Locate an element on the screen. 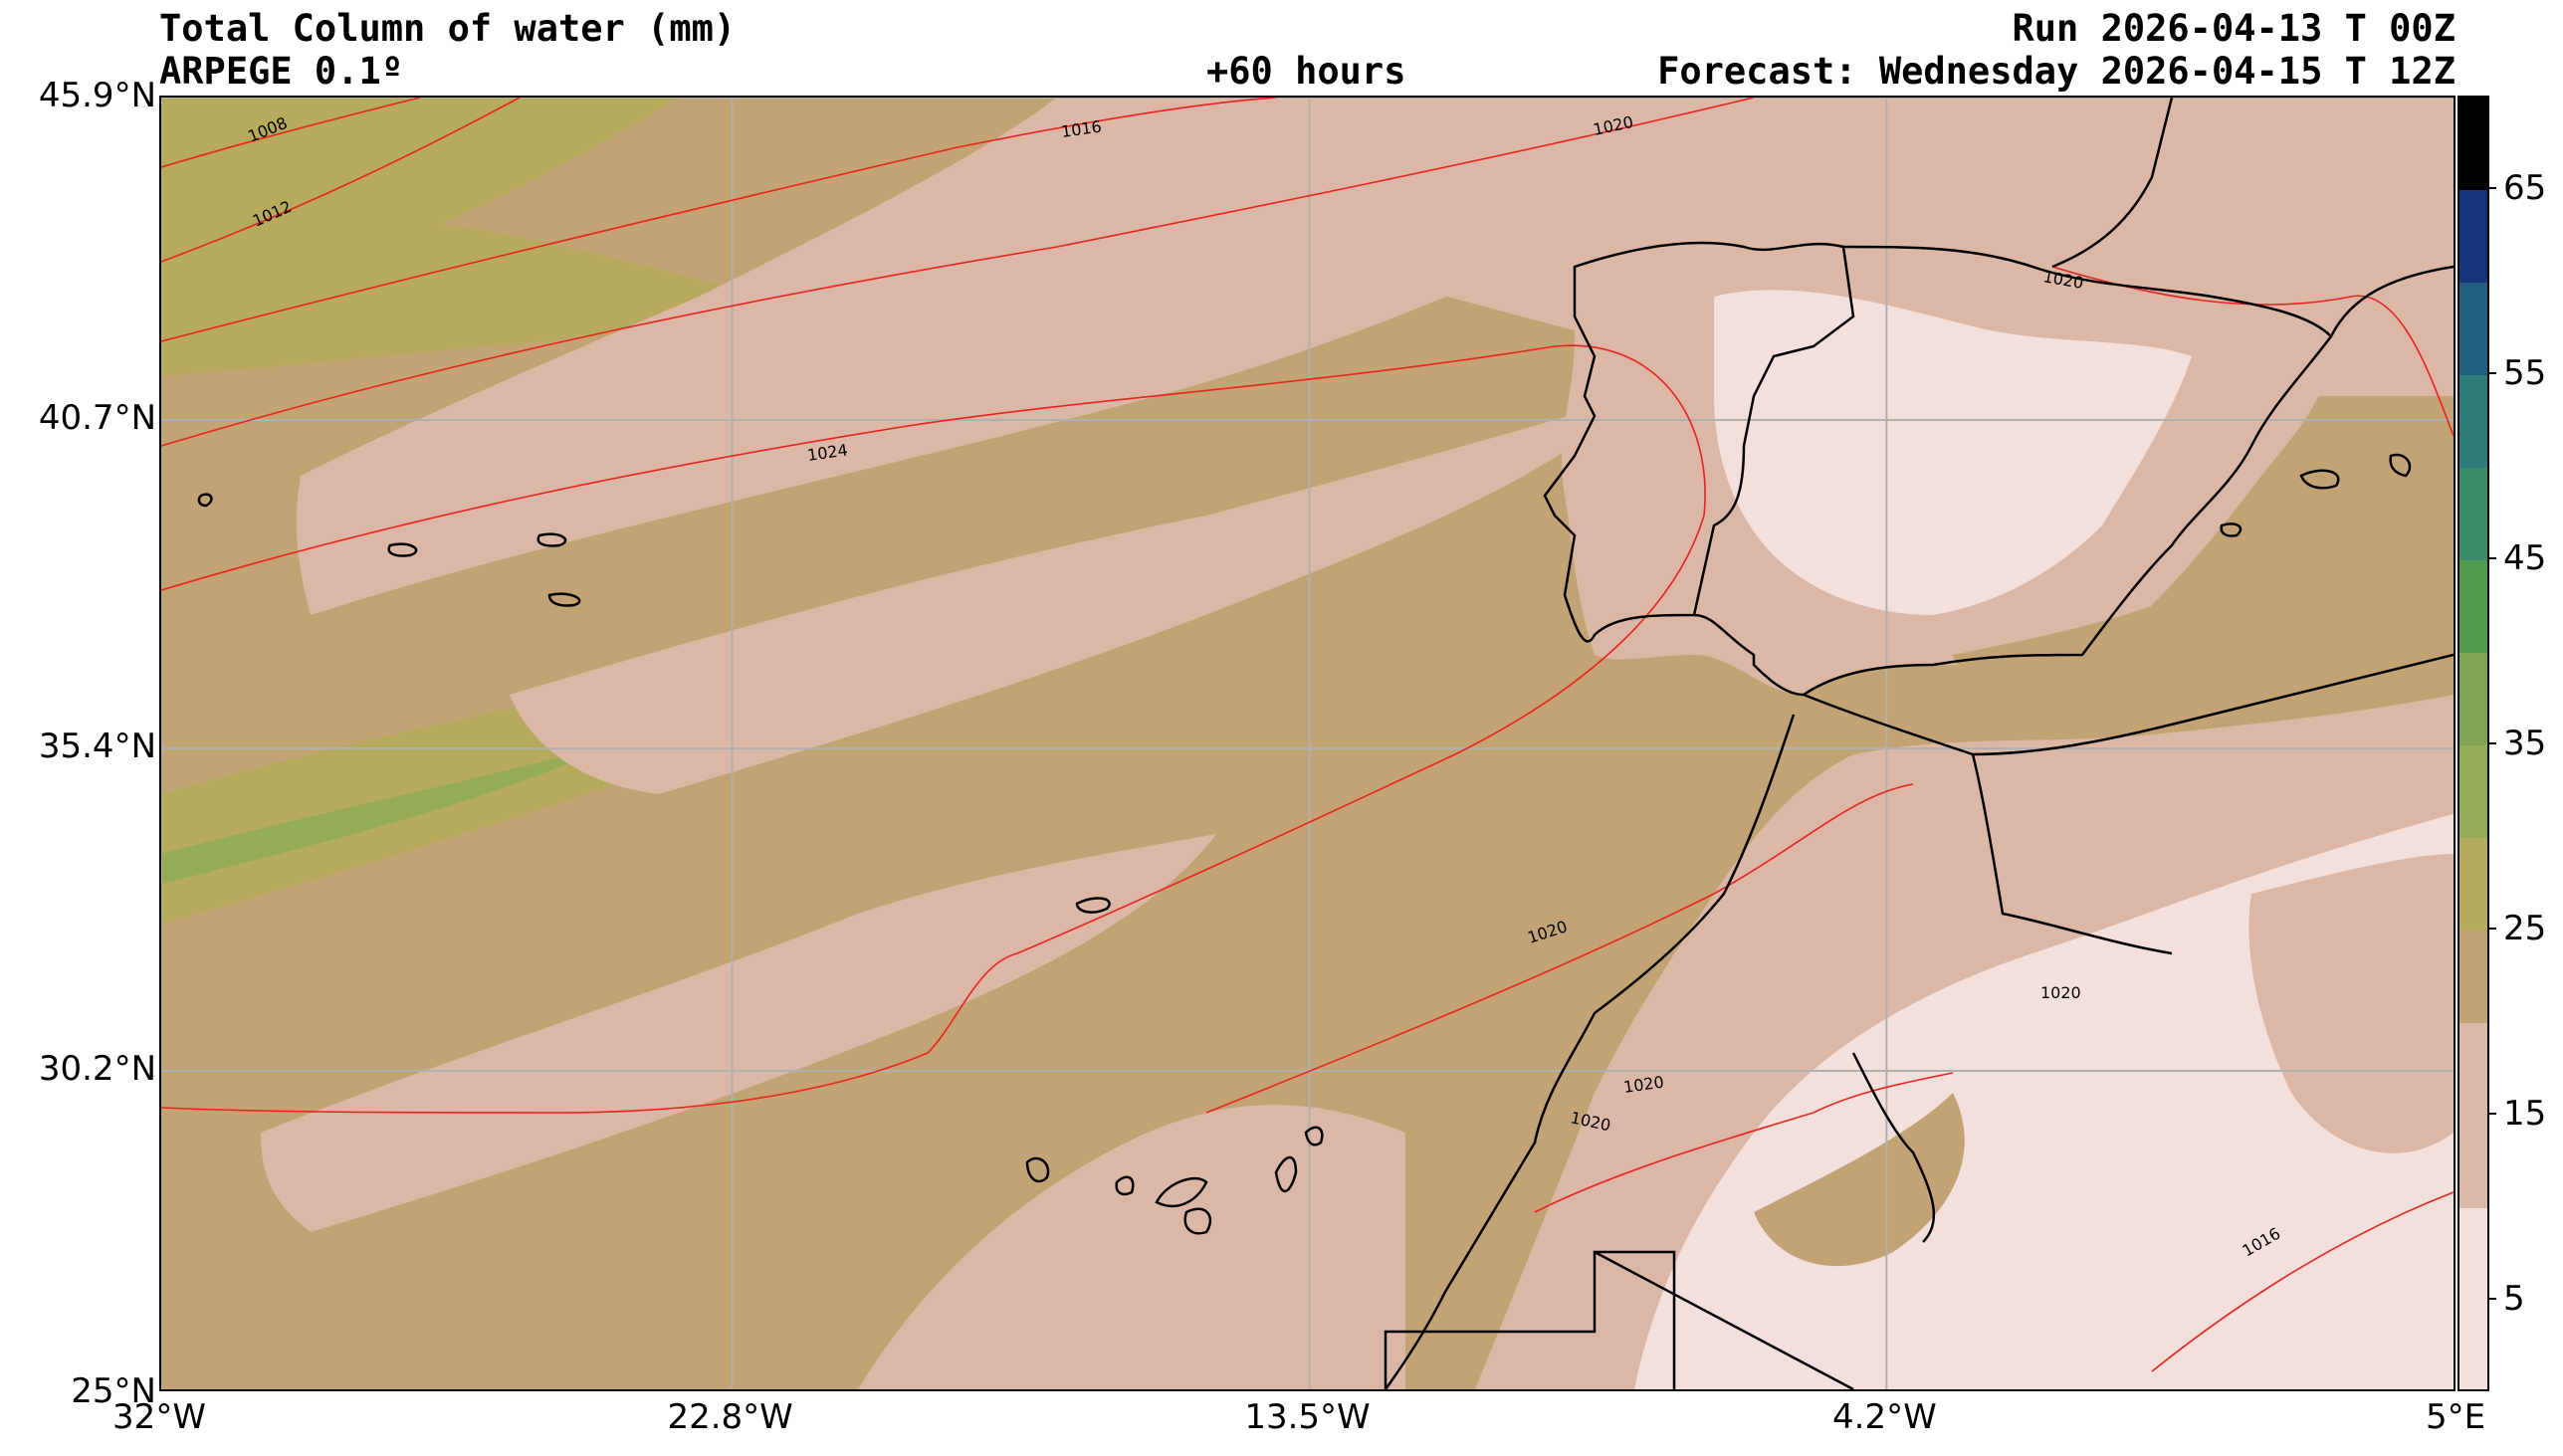 This screenshot has width=2563, height=1456. latitude-tick-label: 35.4°N is located at coordinates (97, 747).